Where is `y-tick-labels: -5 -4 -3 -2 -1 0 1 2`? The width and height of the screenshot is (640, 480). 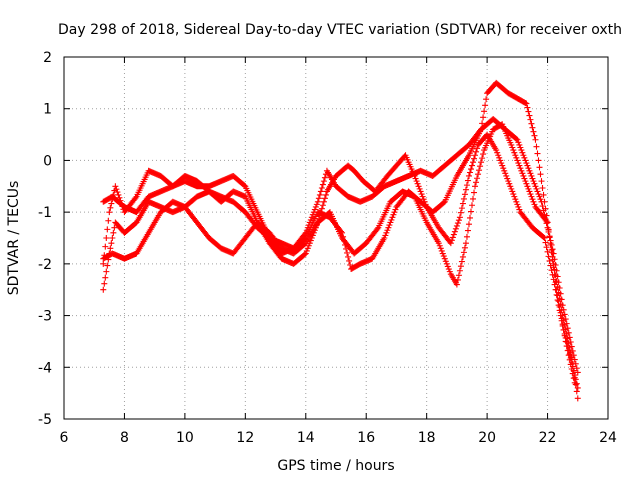
y-tick-labels: -5 -4 -3 -2 -1 0 1 2 is located at coordinates (45, 239).